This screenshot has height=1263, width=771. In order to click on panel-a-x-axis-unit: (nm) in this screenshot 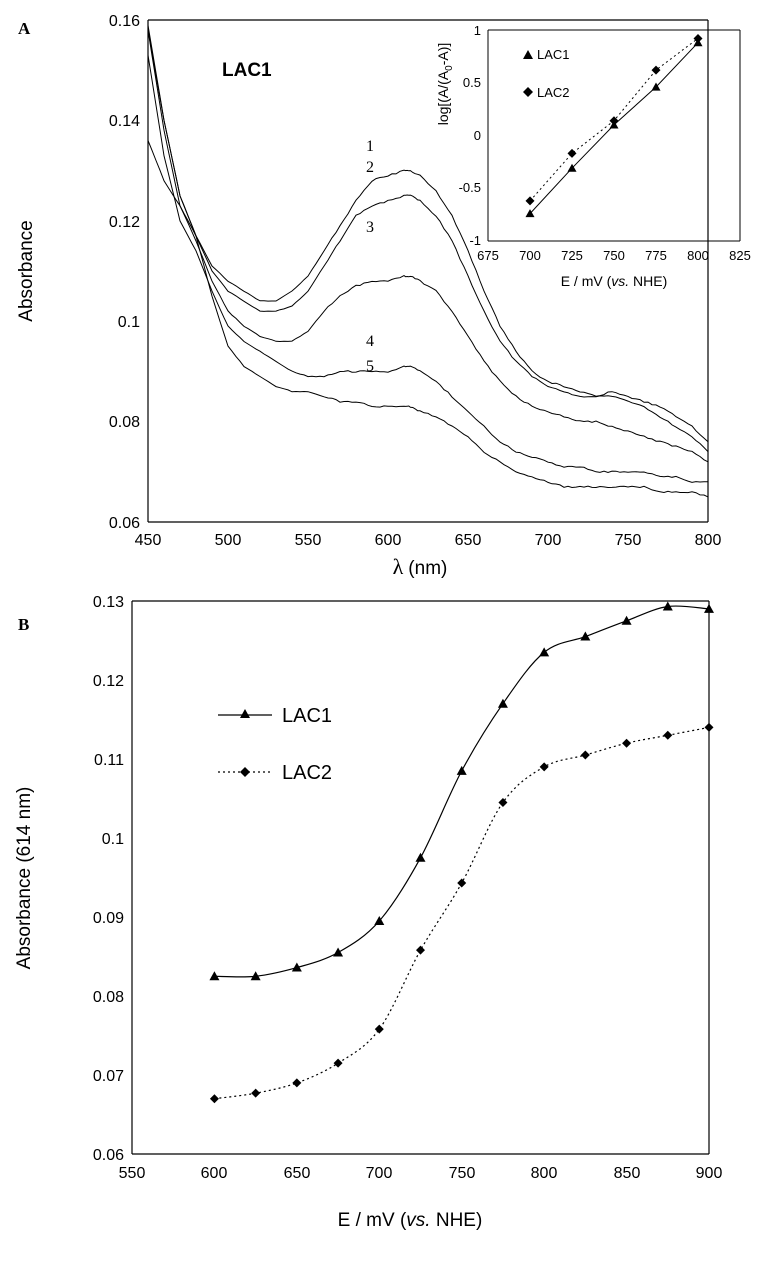, I will do `click(427, 568)`.